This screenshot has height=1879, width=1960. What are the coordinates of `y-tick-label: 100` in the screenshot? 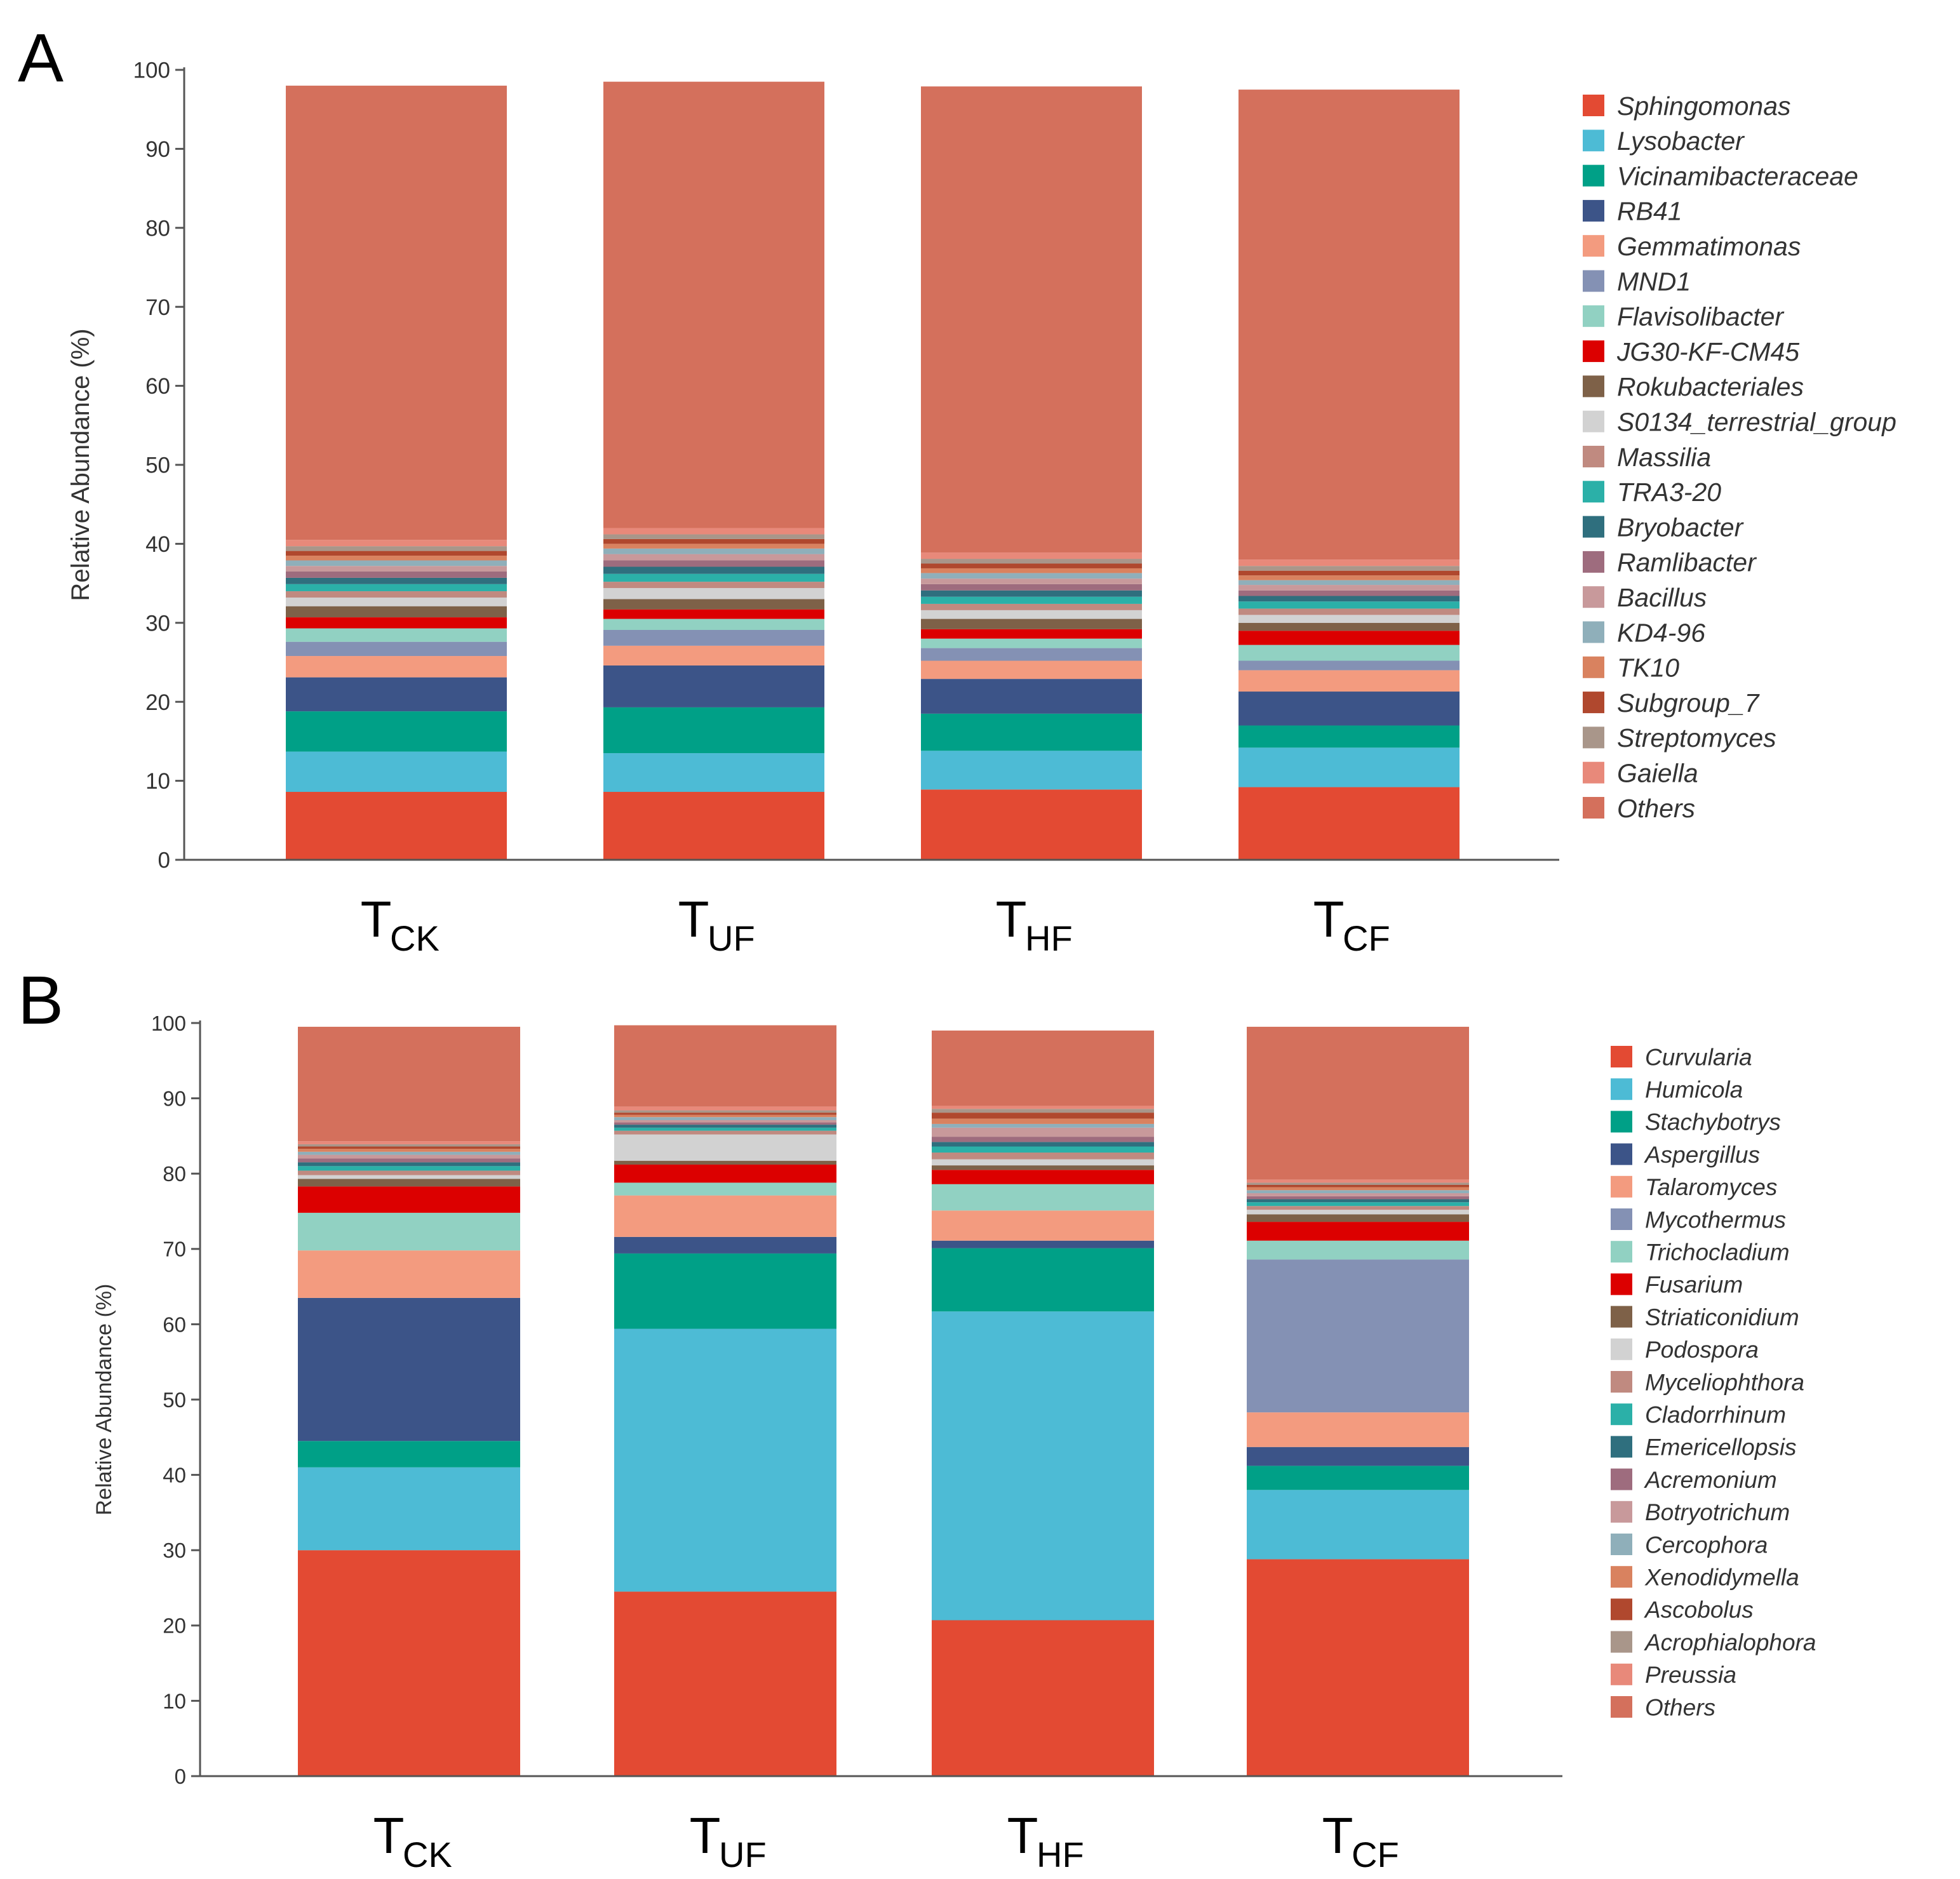 It's located at (168, 1023).